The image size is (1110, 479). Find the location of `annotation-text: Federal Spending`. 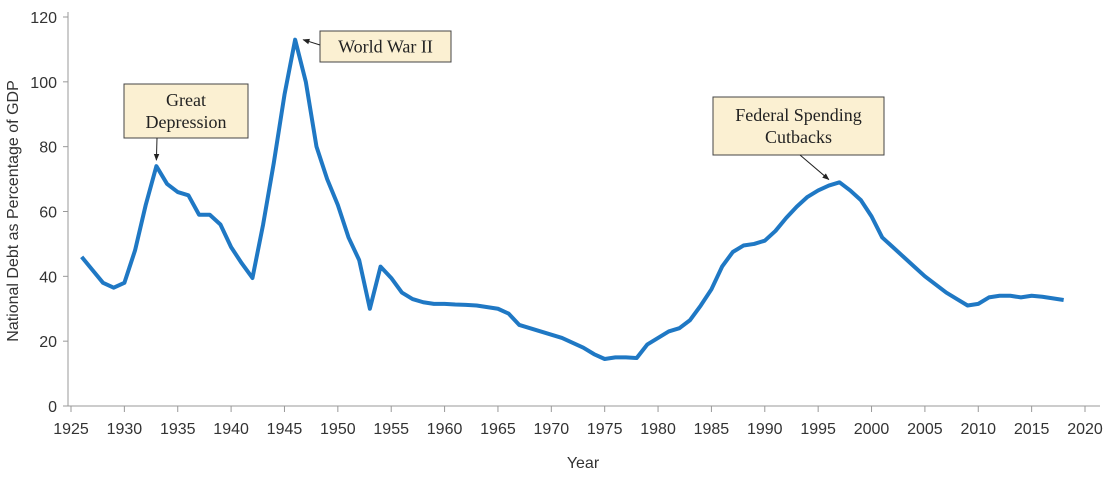

annotation-text: Federal Spending is located at coordinates (798, 115).